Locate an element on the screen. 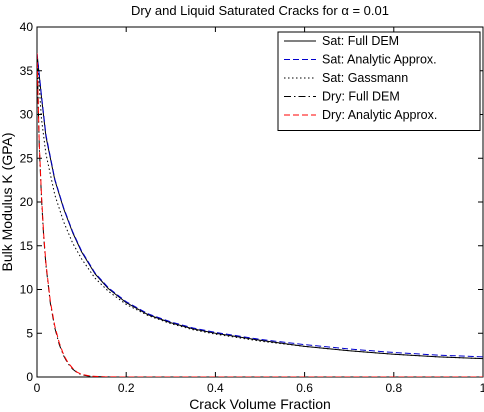  y-tick-label: 25 is located at coordinates (27, 158).